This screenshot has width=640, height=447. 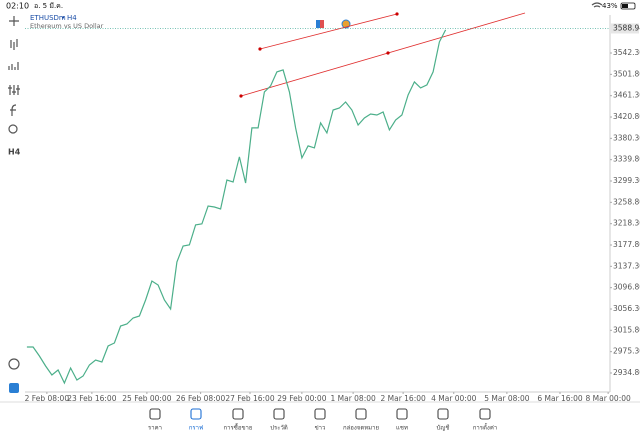 I want to click on y-tick-label: 3096.80, so click(x=626, y=287).